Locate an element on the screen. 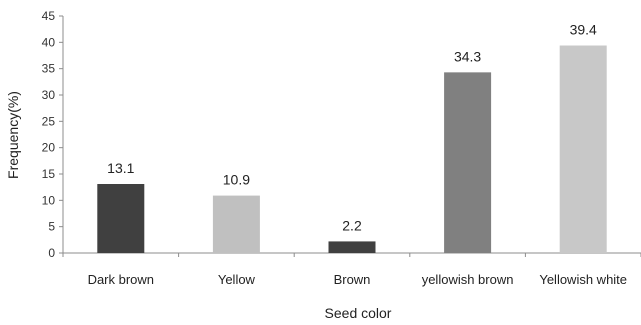  y-axis: 0 5 10 15 20 25 30 35 40 45 is located at coordinates (53, 134).